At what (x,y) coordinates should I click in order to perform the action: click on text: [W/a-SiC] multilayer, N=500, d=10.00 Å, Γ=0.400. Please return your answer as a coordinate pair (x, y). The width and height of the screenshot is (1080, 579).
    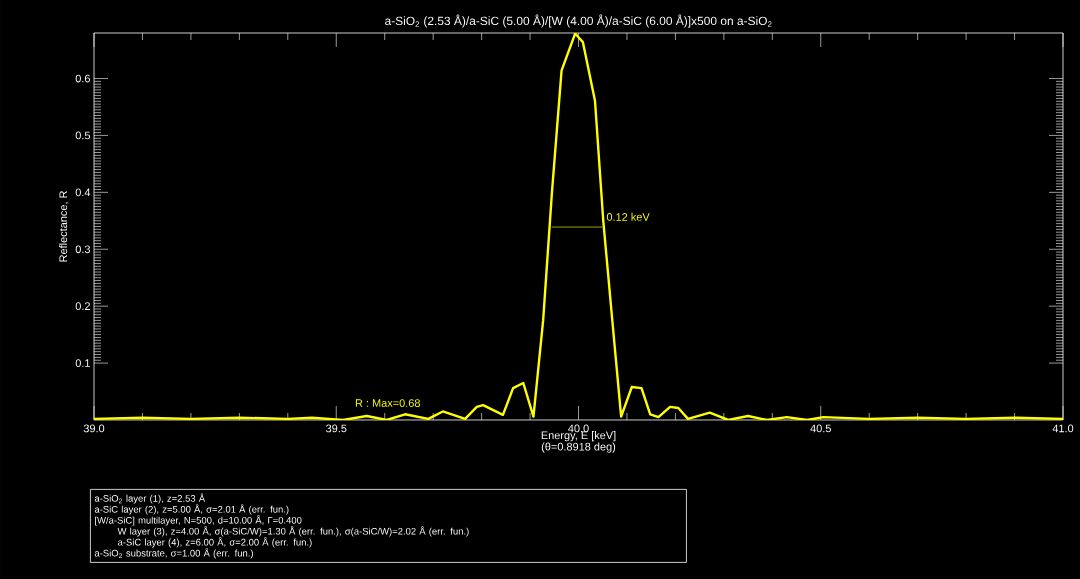
    Looking at the image, I should click on (198, 520).